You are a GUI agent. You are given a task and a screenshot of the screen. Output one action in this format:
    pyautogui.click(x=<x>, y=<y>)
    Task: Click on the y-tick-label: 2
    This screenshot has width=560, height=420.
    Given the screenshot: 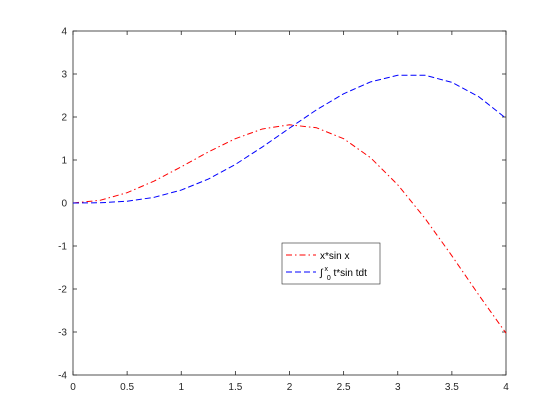 What is the action you would take?
    pyautogui.click(x=64, y=118)
    